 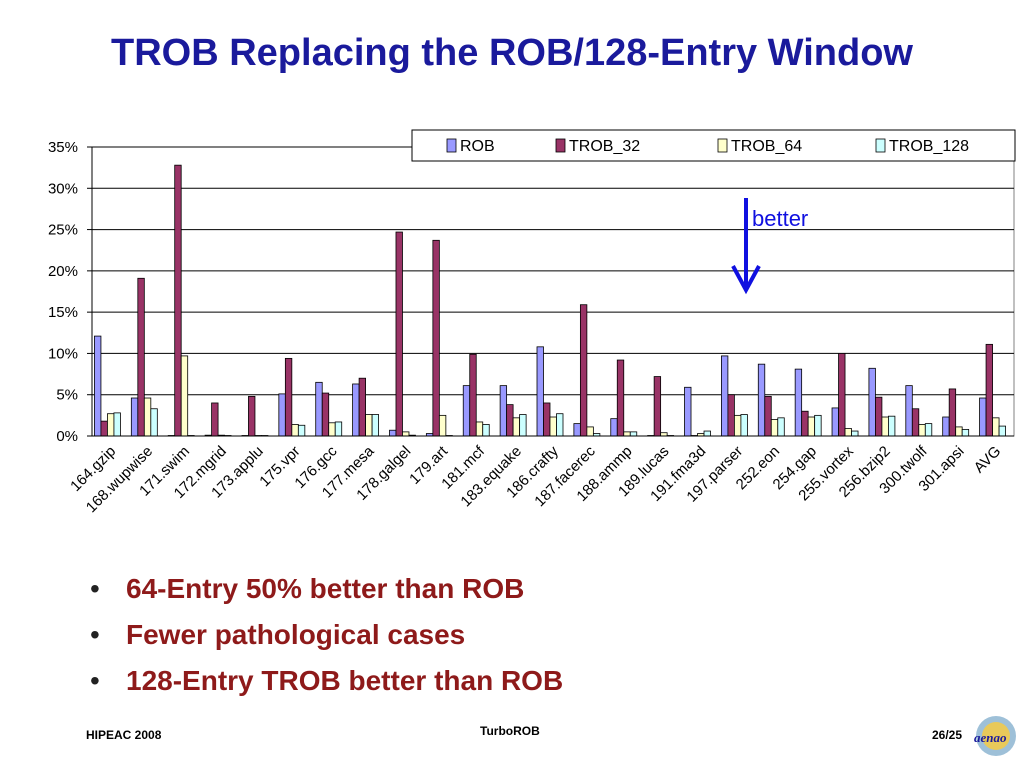 I want to click on legend-label: ROB, so click(x=477, y=146).